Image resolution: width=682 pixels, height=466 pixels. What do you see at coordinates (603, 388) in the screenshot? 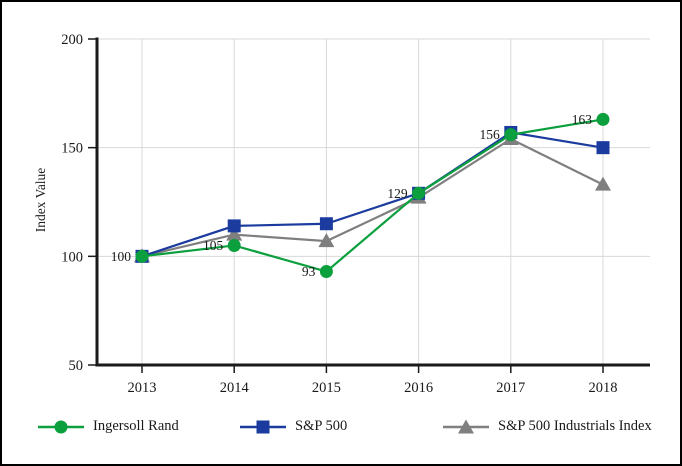
I see `x-tick-label: 2018` at bounding box center [603, 388].